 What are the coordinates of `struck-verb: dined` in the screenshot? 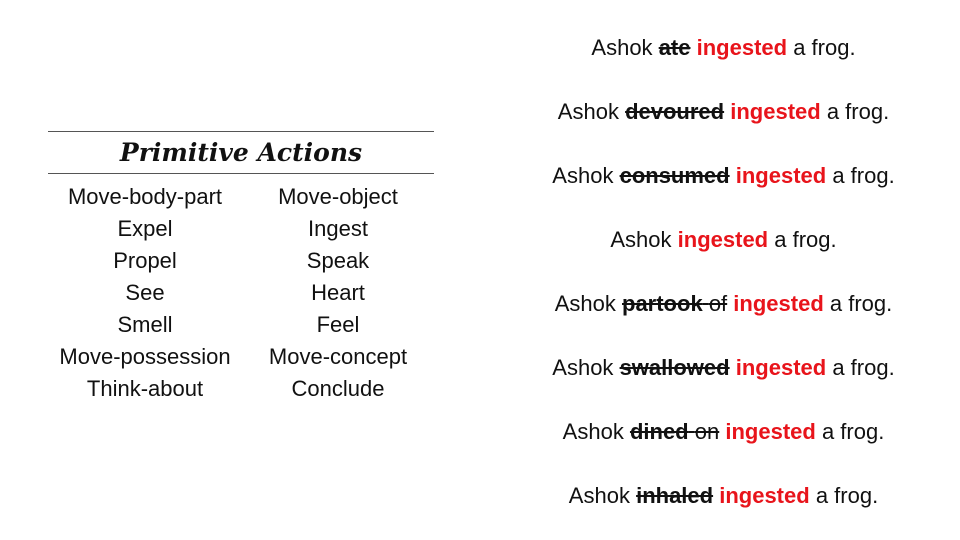 It's located at (659, 431).